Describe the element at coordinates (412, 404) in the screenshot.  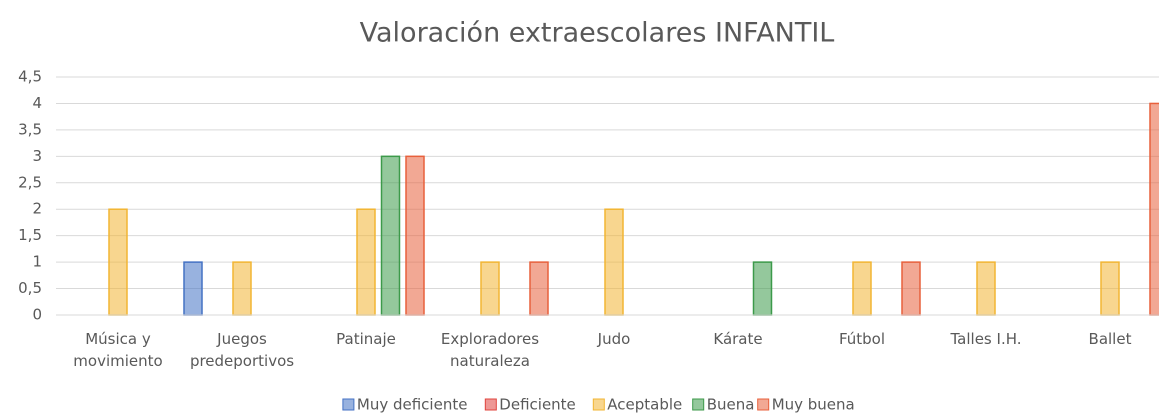
I see `legend-label: Muy deficiente` at that location.